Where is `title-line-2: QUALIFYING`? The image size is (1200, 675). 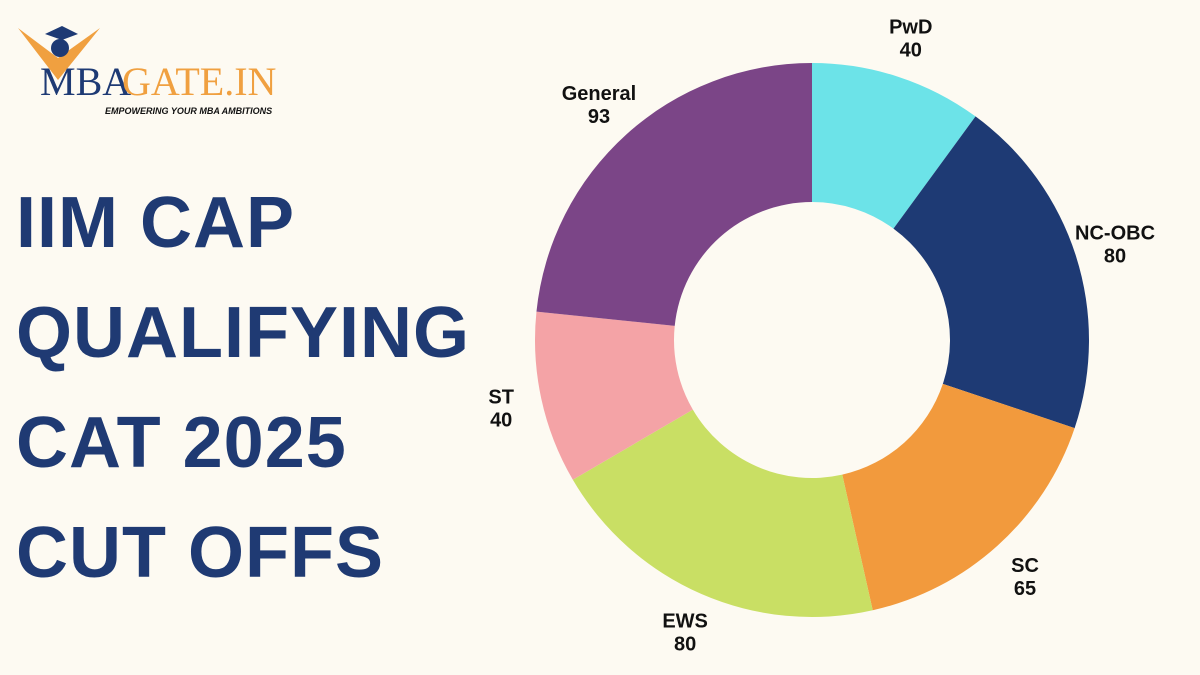
title-line-2: QUALIFYING is located at coordinates (243, 333).